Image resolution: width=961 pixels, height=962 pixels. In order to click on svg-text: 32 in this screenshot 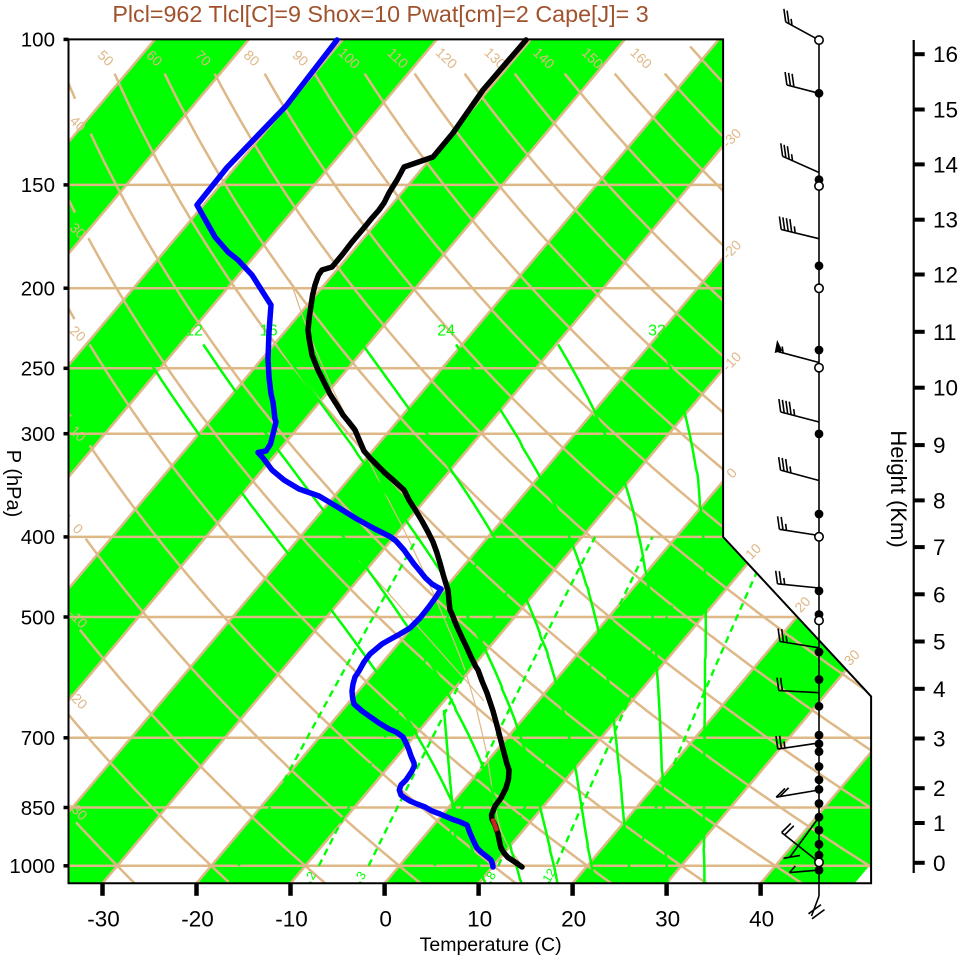, I will do `click(657, 331)`.